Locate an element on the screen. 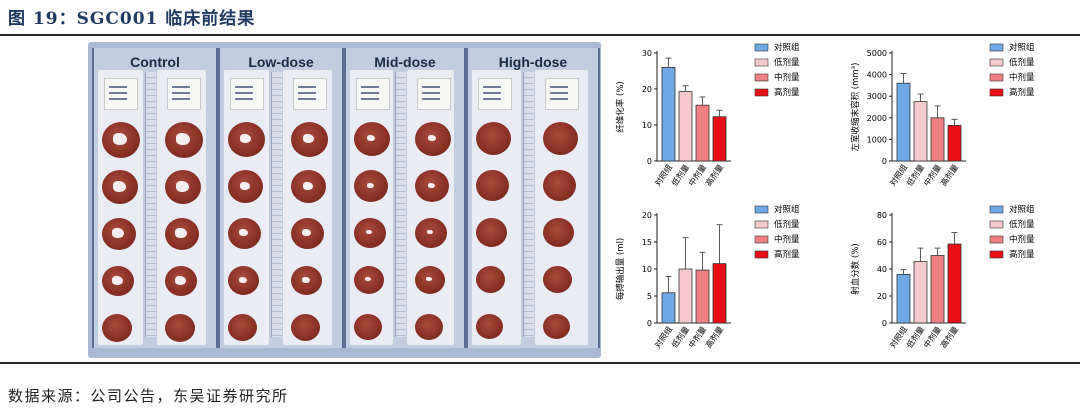  y-tick-label: 30 is located at coordinates (647, 53).